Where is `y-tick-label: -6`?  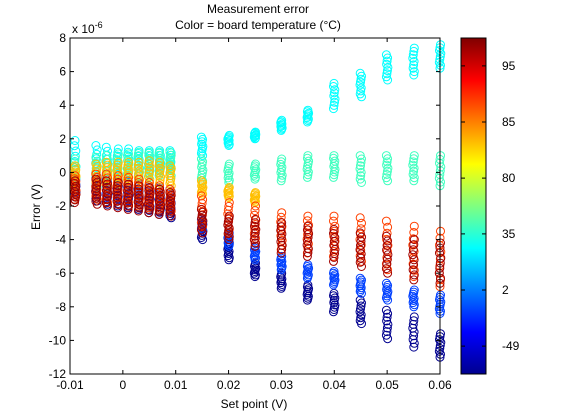
y-tick-label: -6 is located at coordinates (60, 273).